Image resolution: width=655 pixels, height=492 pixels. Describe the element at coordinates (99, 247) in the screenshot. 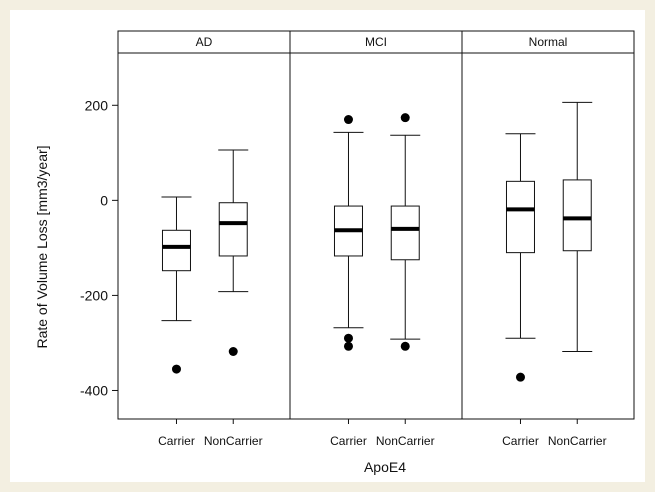

I see `y-axis: 200 0 -200 -400` at that location.